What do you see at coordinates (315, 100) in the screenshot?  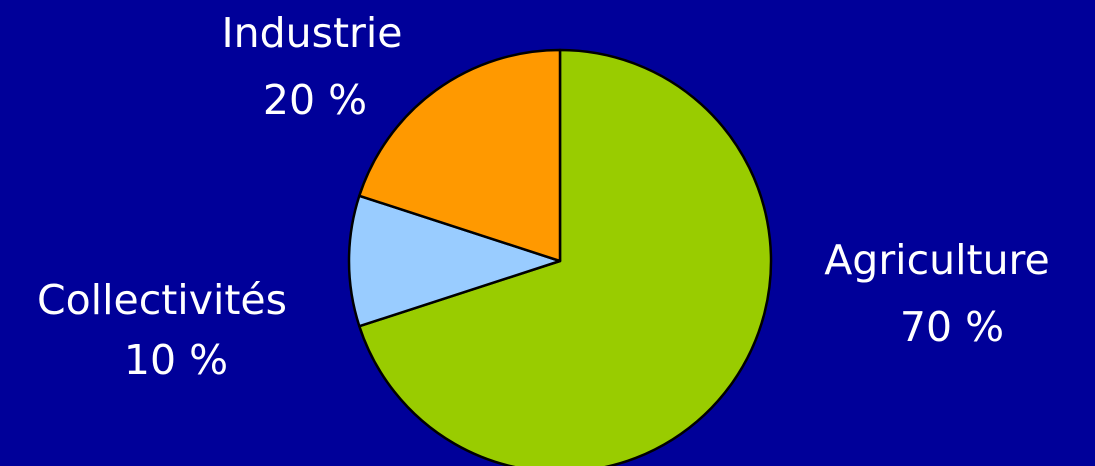 I see `industrie-value-label: 20 %` at bounding box center [315, 100].